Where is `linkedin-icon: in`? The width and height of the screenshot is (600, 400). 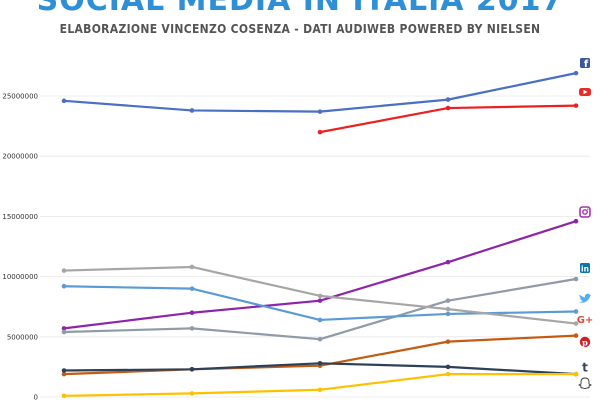
linkedin-icon: in is located at coordinates (585, 268).